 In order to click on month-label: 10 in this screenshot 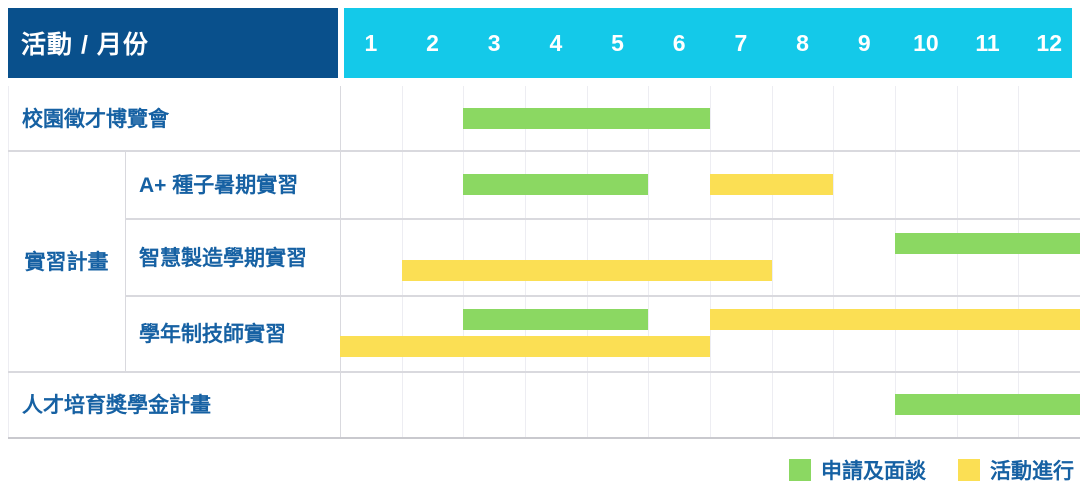, I will do `click(926, 42)`.